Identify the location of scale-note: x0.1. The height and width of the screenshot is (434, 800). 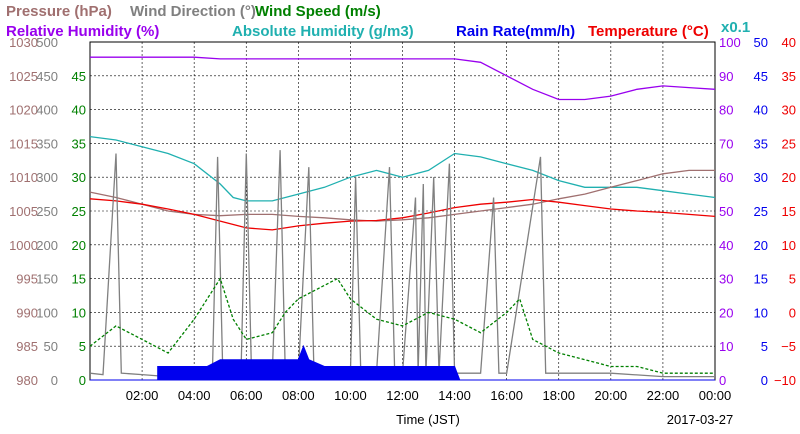
(735, 27).